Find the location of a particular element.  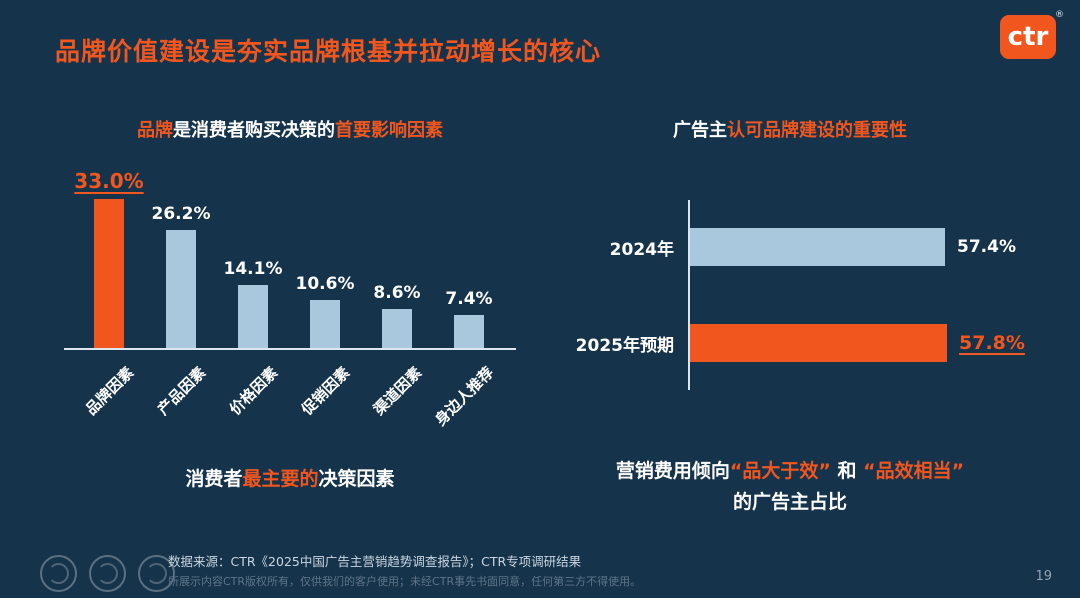

left-chart-caption: 消费者最主要的决策因素 is located at coordinates (290, 477).